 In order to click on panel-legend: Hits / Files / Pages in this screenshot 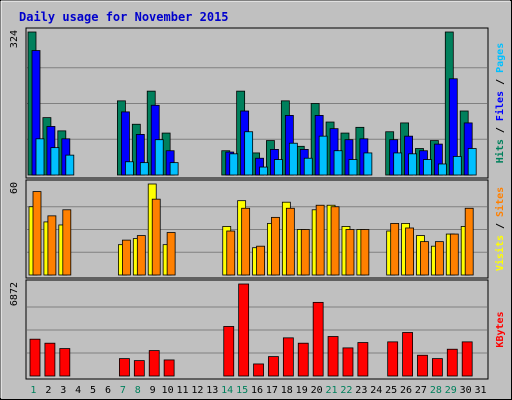, I will do `click(500, 103)`.